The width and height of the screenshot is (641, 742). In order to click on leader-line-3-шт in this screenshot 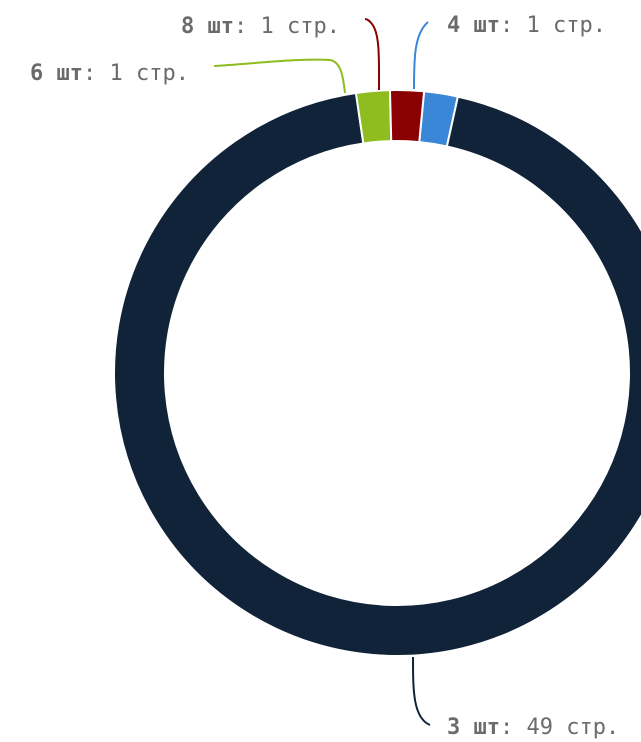, I will do `click(421, 691)`.